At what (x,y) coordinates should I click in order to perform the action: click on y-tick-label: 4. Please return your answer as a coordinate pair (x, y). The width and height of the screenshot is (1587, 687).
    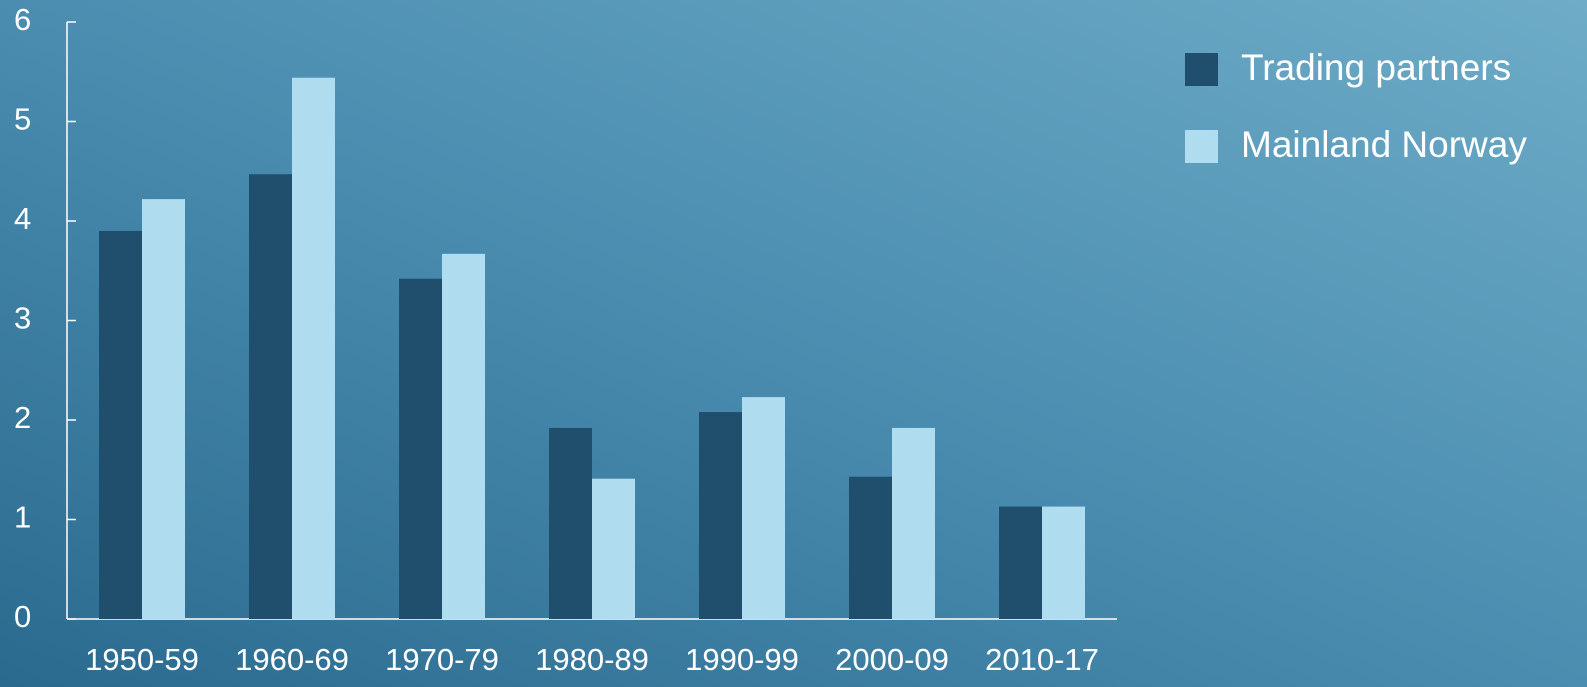
    Looking at the image, I should click on (22, 218).